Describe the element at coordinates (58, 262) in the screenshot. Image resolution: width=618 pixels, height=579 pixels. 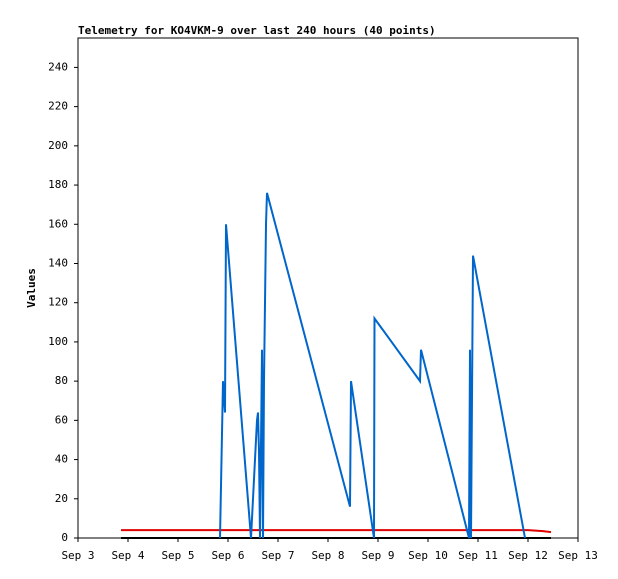
I see `y-tick-label: 140` at that location.